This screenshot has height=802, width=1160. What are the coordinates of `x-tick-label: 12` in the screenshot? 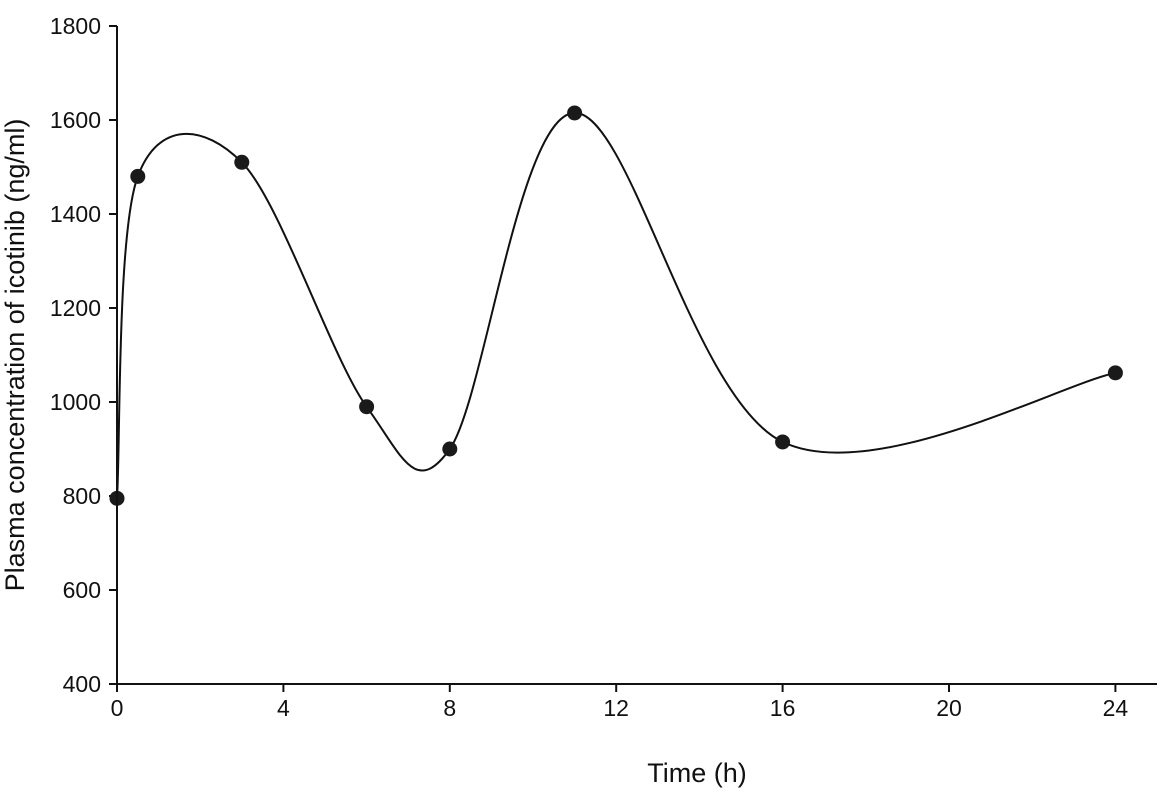 It's located at (616, 708).